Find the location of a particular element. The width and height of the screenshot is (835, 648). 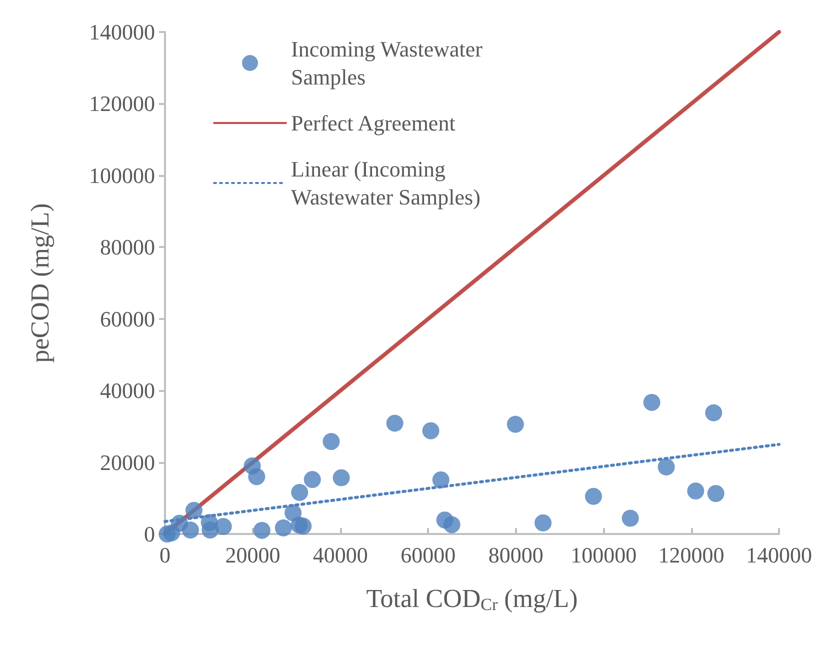

y-tick-label: 140000 is located at coordinates (122, 32).